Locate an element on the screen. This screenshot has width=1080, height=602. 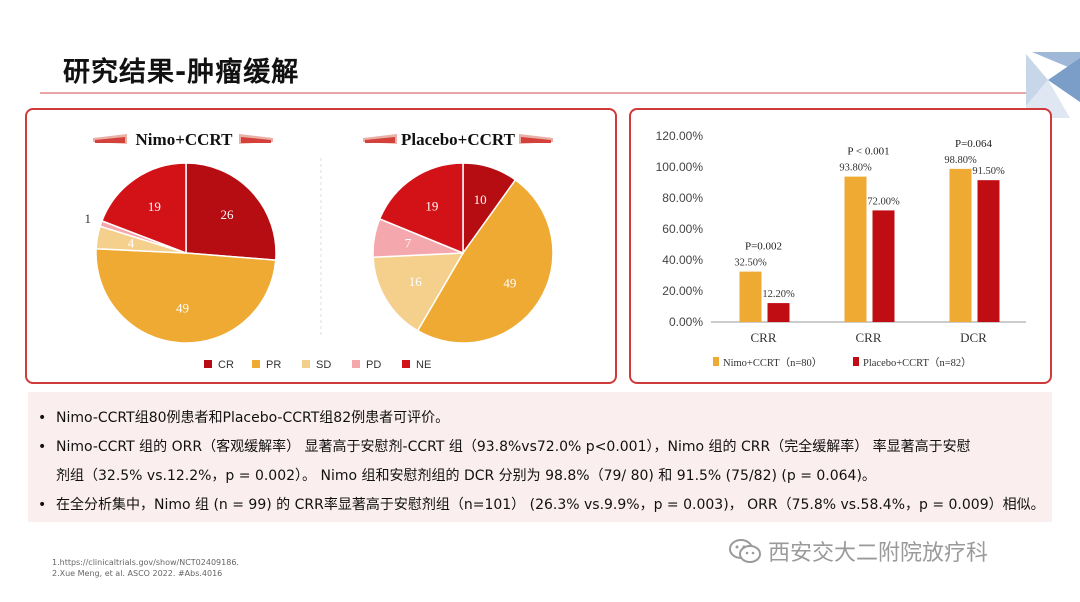
pie-value-label: 7 is located at coordinates (408, 243).